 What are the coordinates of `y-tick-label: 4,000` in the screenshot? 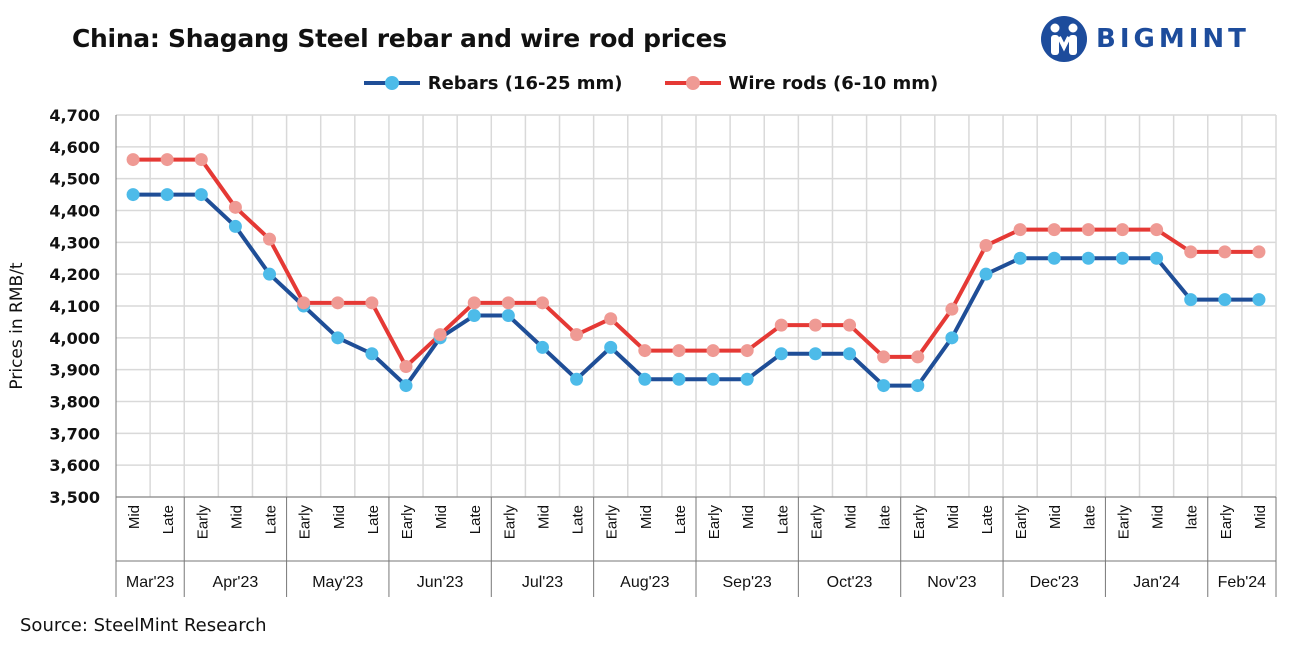 It's located at (74, 338).